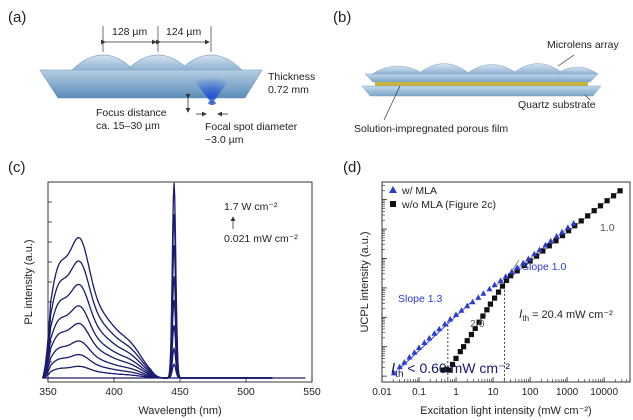 The width and height of the screenshot is (633, 420). Describe the element at coordinates (493, 392) in the screenshot. I see `x-tick-label: 10` at that location.